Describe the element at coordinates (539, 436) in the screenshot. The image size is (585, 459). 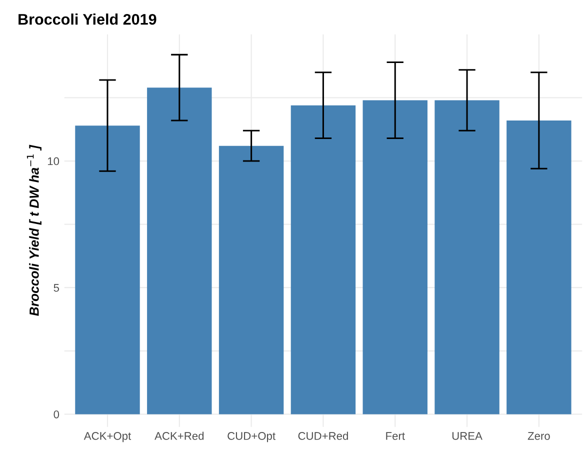
I see `x-tick-label: Zero` at that location.